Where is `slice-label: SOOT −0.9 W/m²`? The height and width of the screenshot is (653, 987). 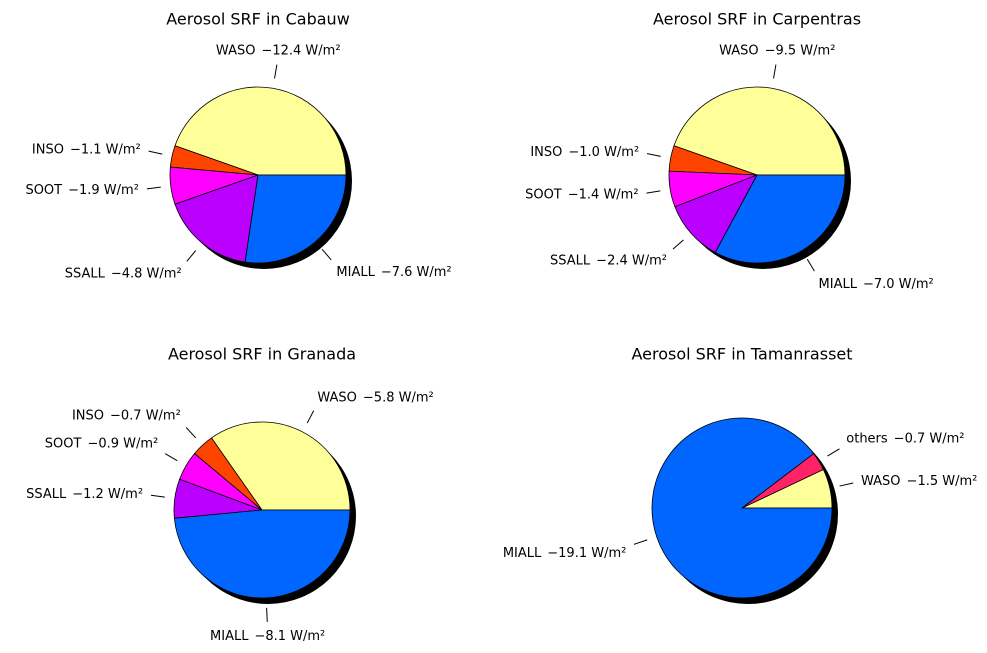
slice-label: SOOT −0.9 W/m² is located at coordinates (101, 443).